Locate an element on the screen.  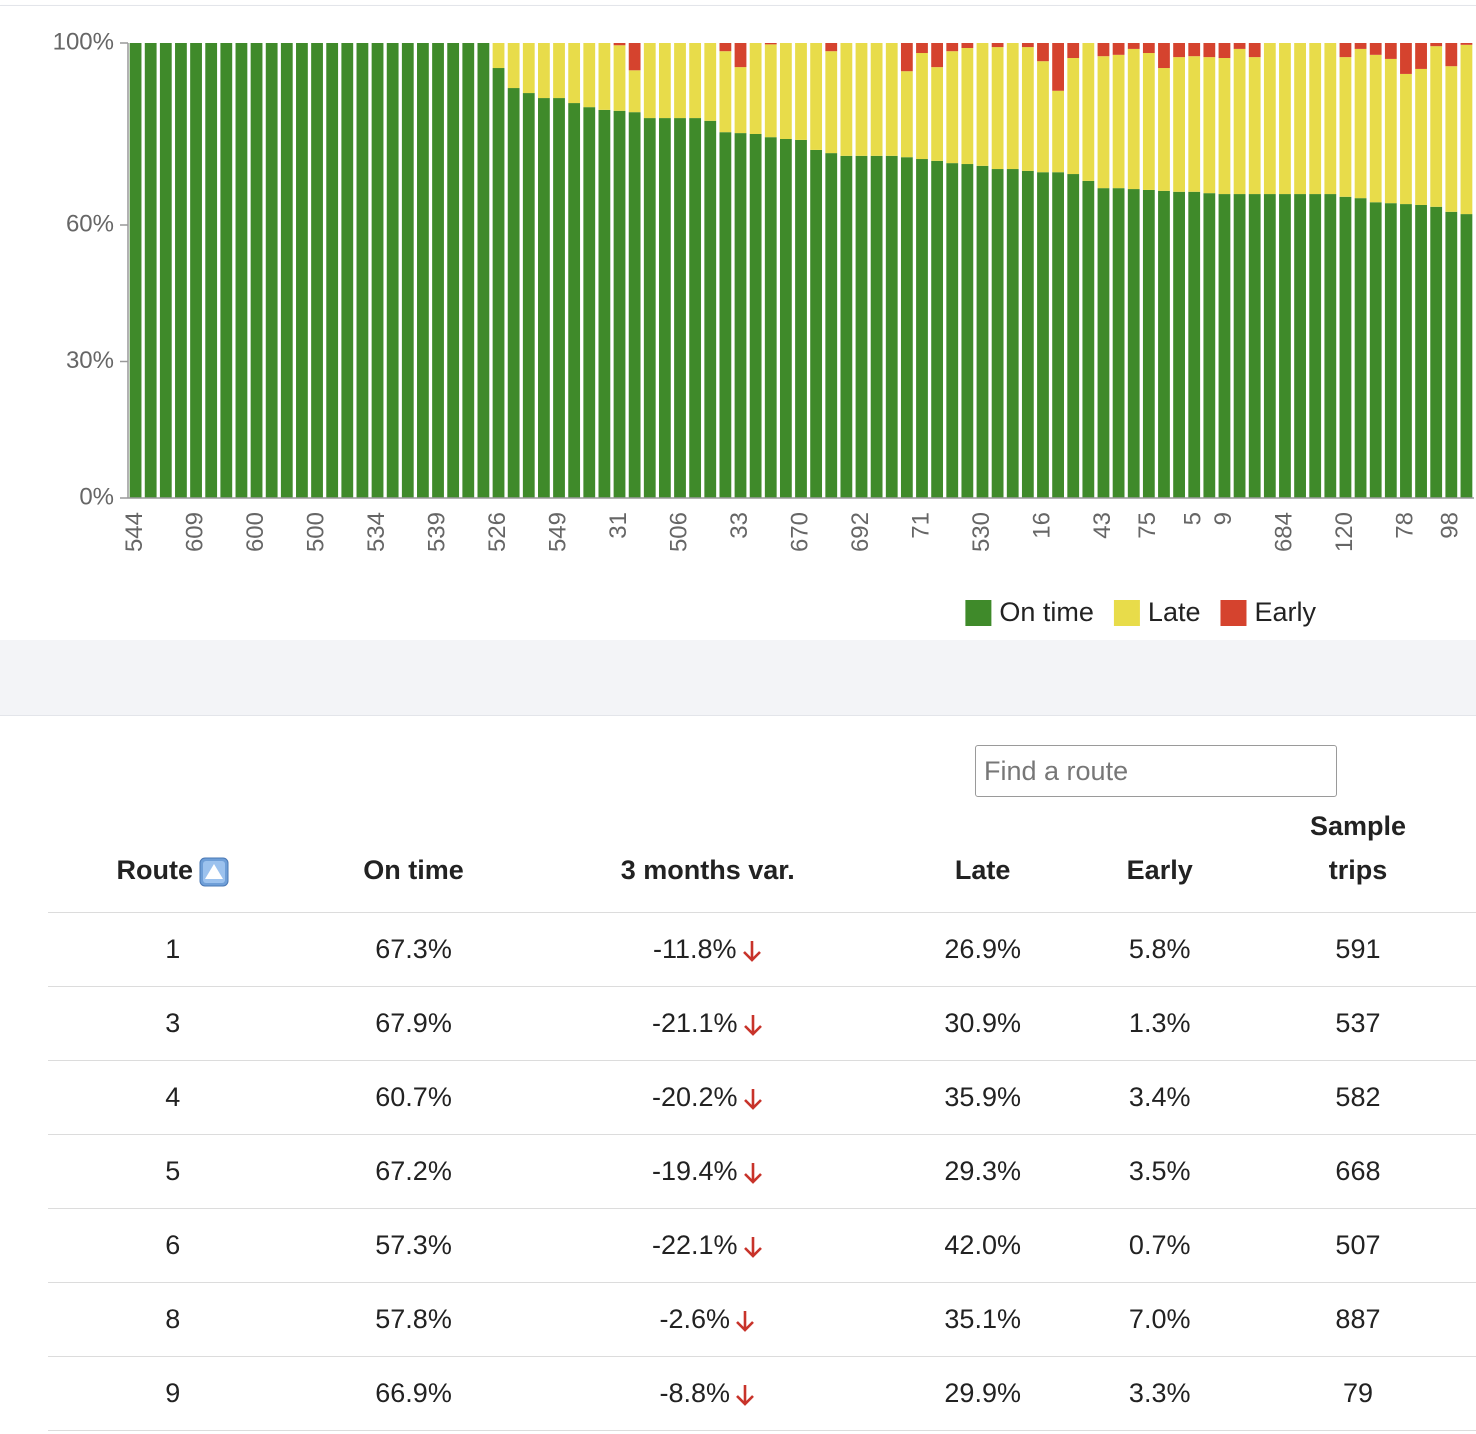
cell-text: 57.8% is located at coordinates (413, 1319).